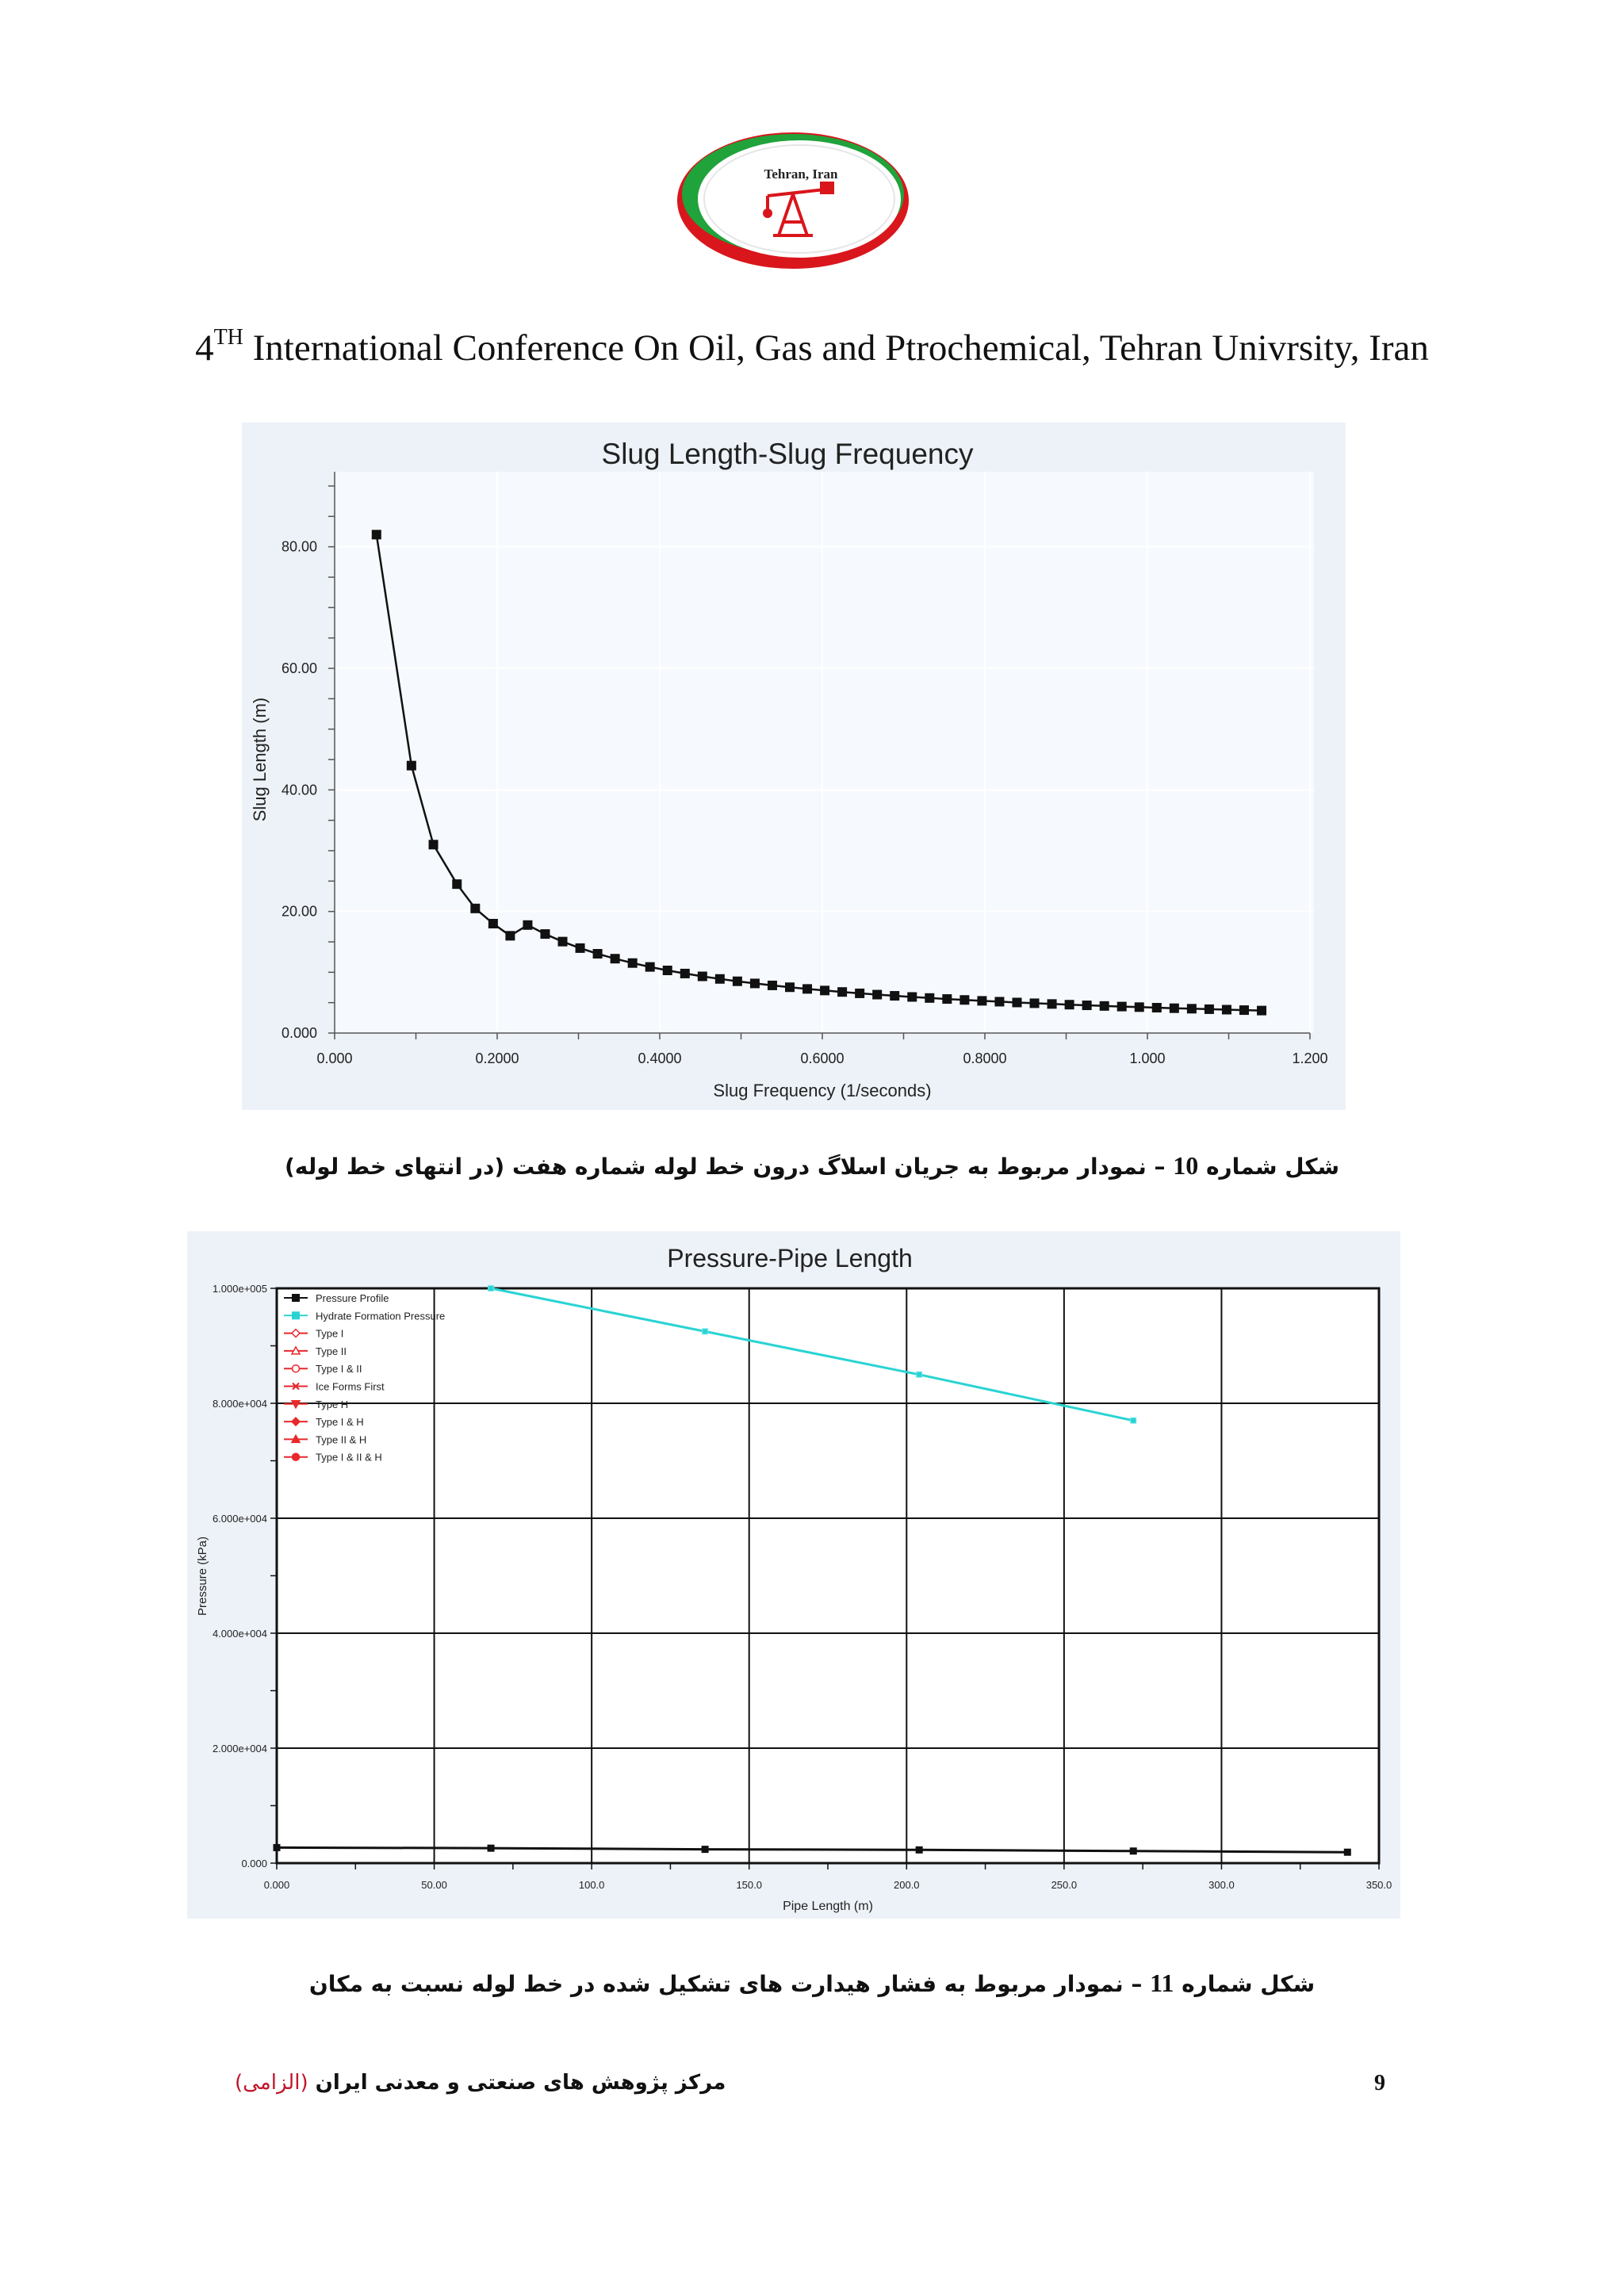  I want to click on legend-item: Type II, so click(315, 1351).